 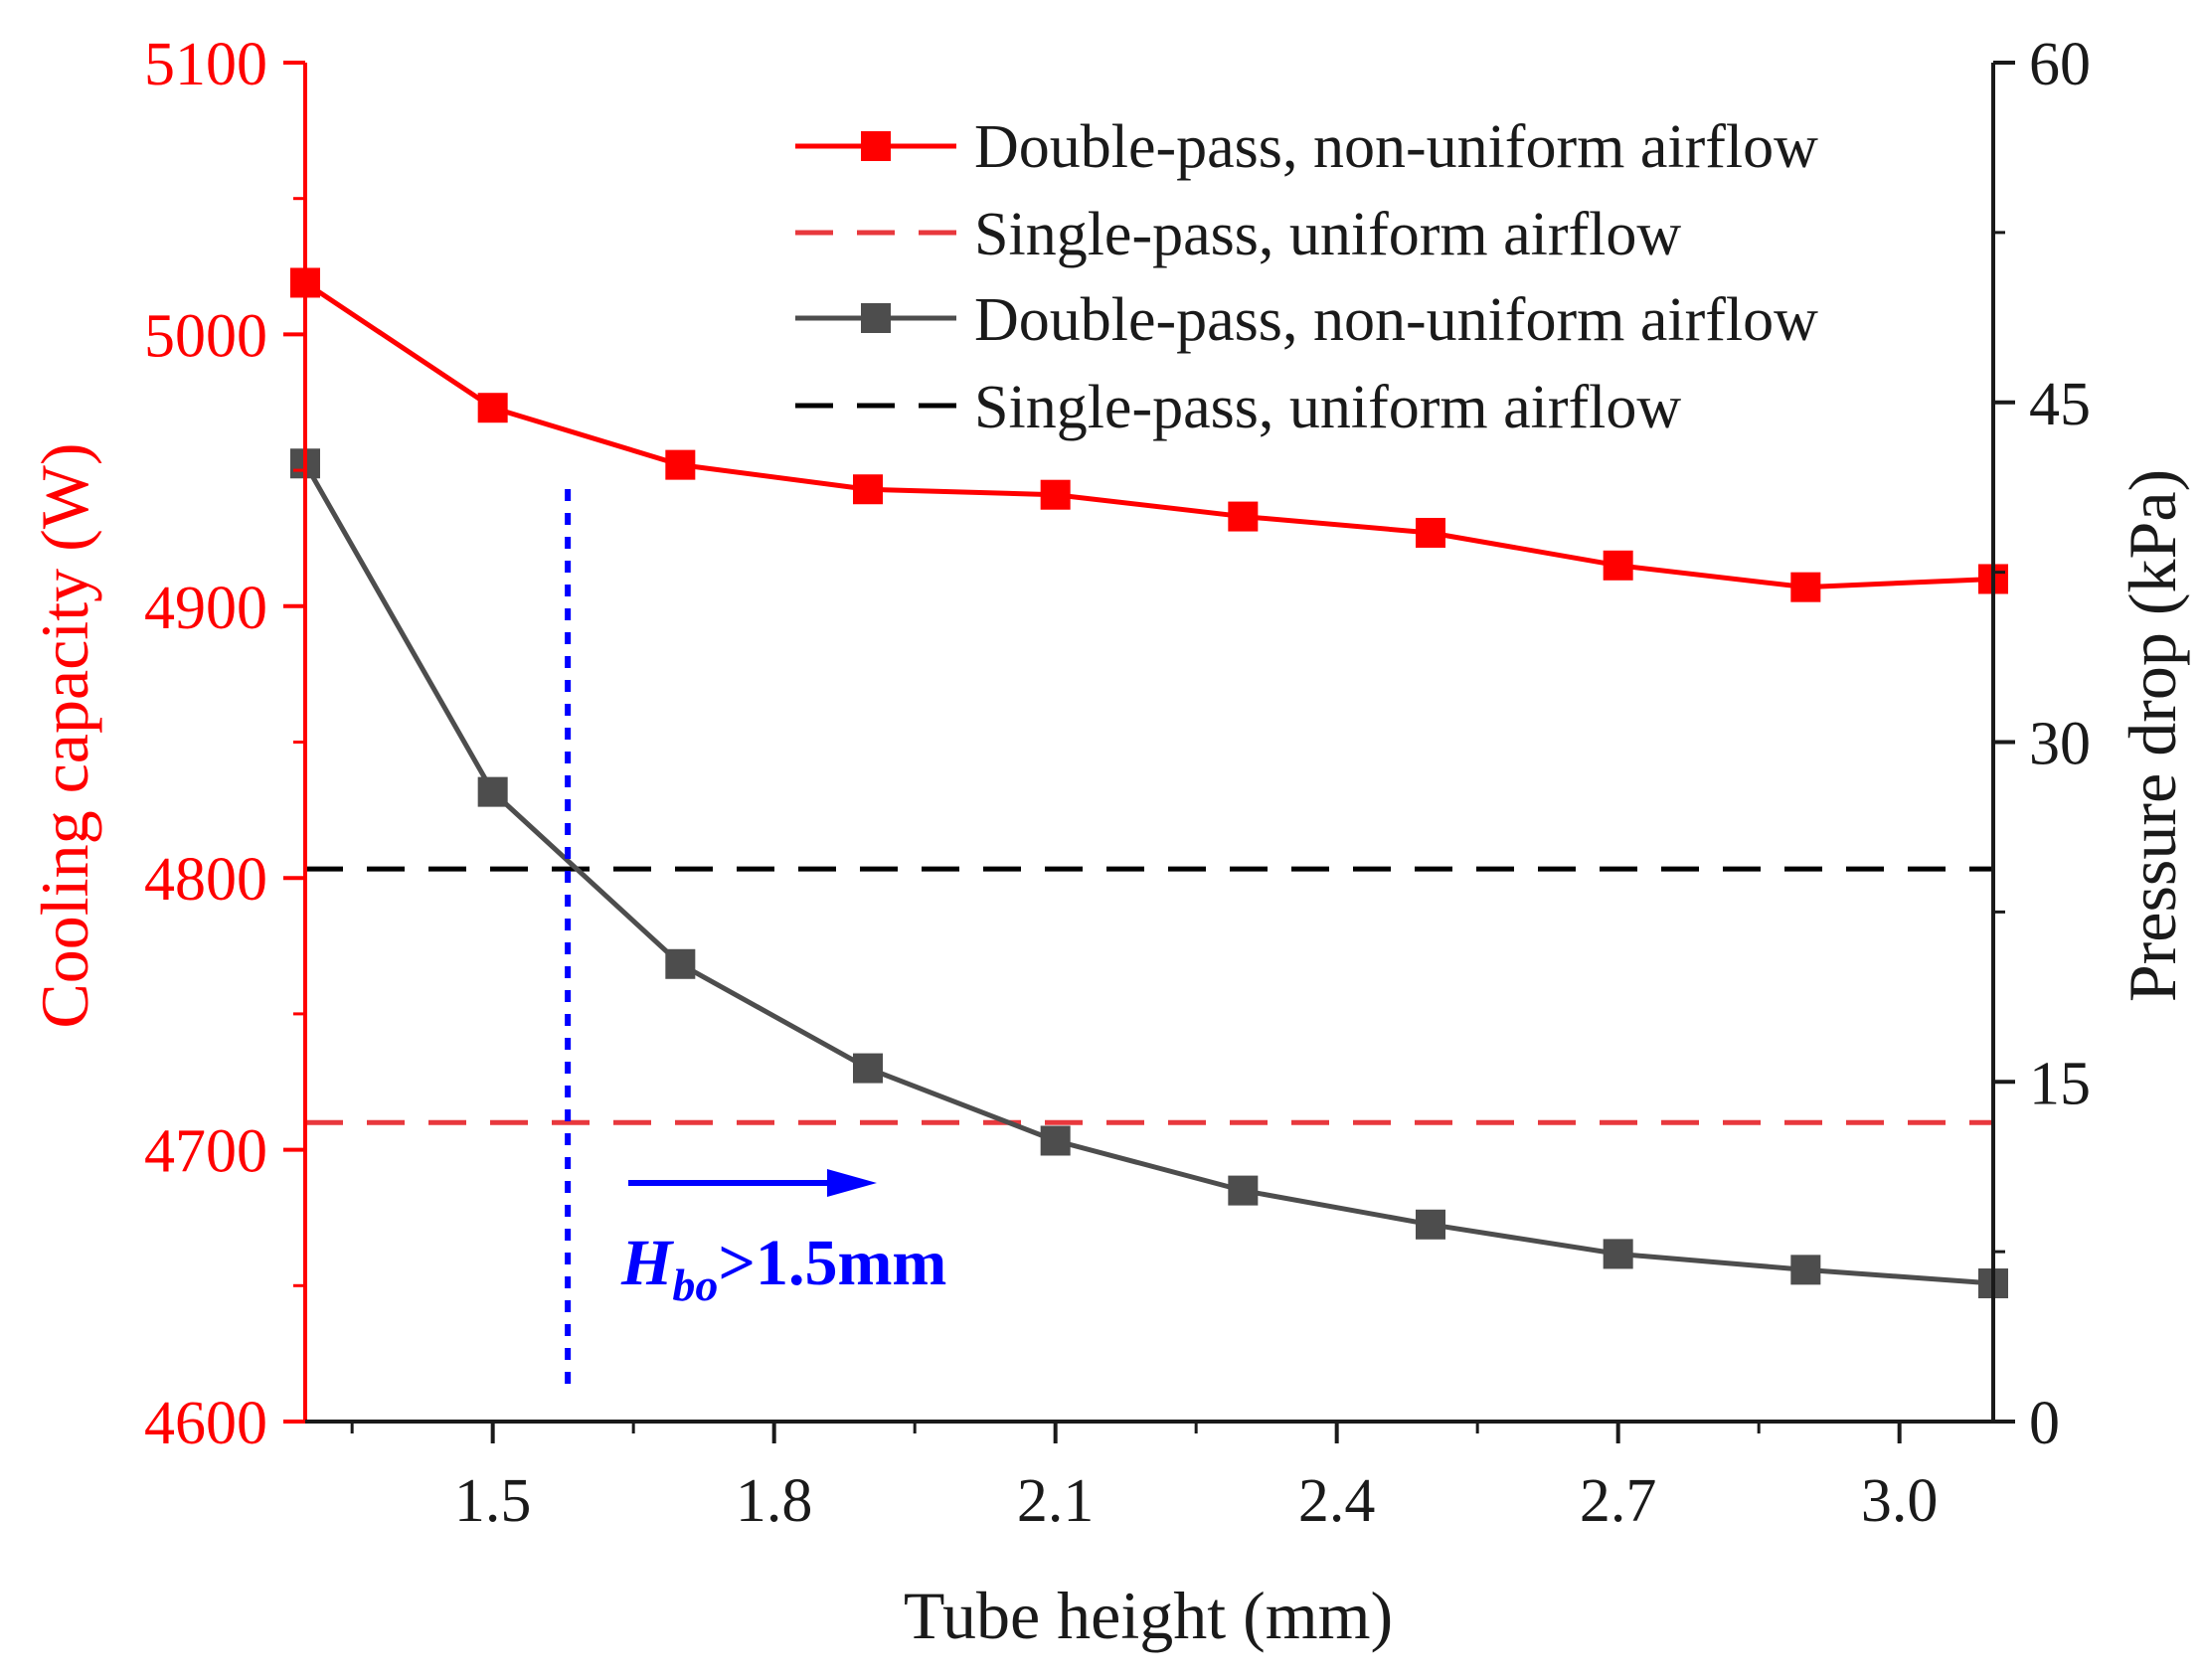 What do you see at coordinates (1396, 147) in the screenshot?
I see `legend-label-1: Double-pass, non-uniform airflow` at bounding box center [1396, 147].